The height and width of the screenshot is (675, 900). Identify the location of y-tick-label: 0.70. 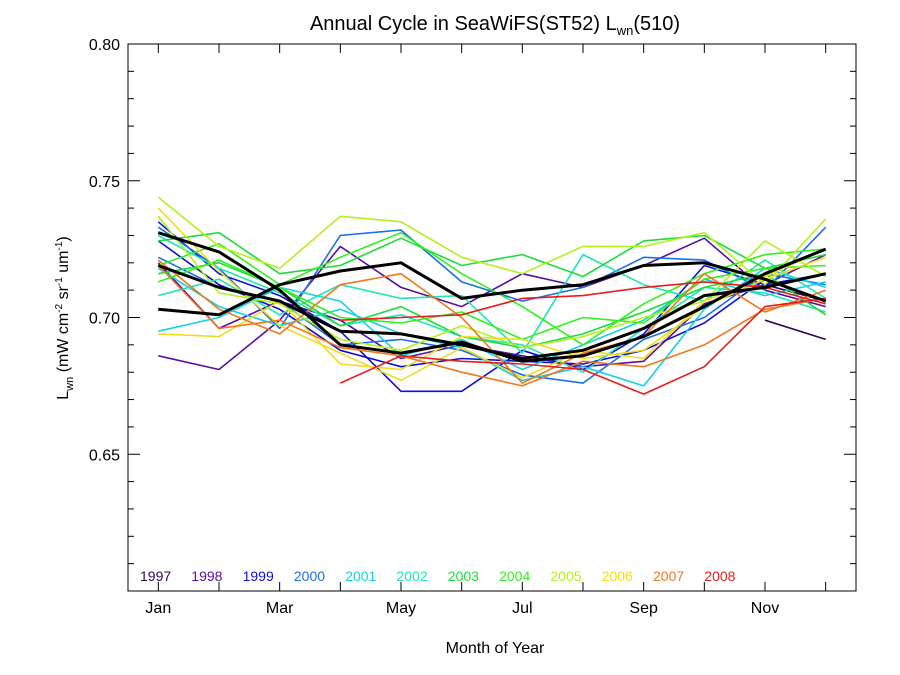
(104, 319).